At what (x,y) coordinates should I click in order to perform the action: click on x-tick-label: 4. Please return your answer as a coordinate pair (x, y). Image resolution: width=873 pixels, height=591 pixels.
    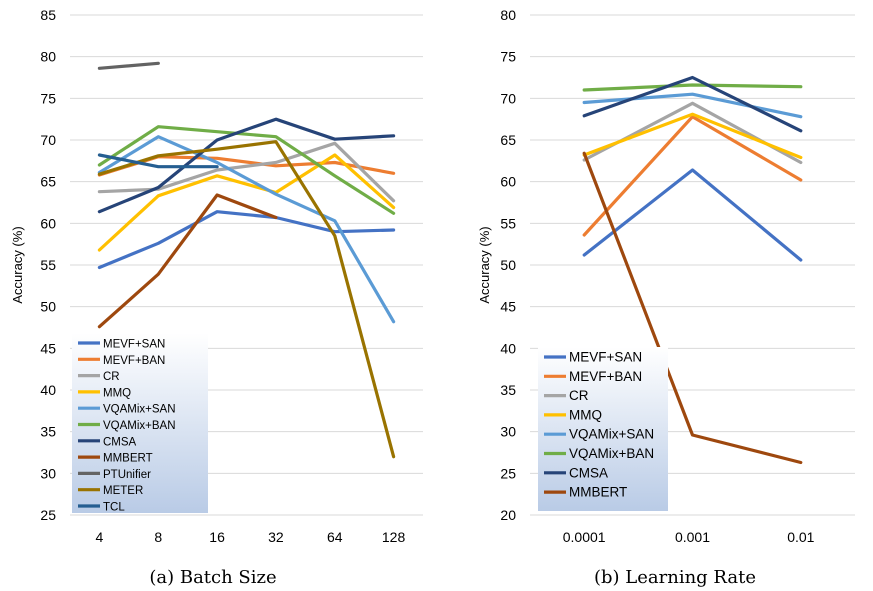
    Looking at the image, I should click on (100, 537).